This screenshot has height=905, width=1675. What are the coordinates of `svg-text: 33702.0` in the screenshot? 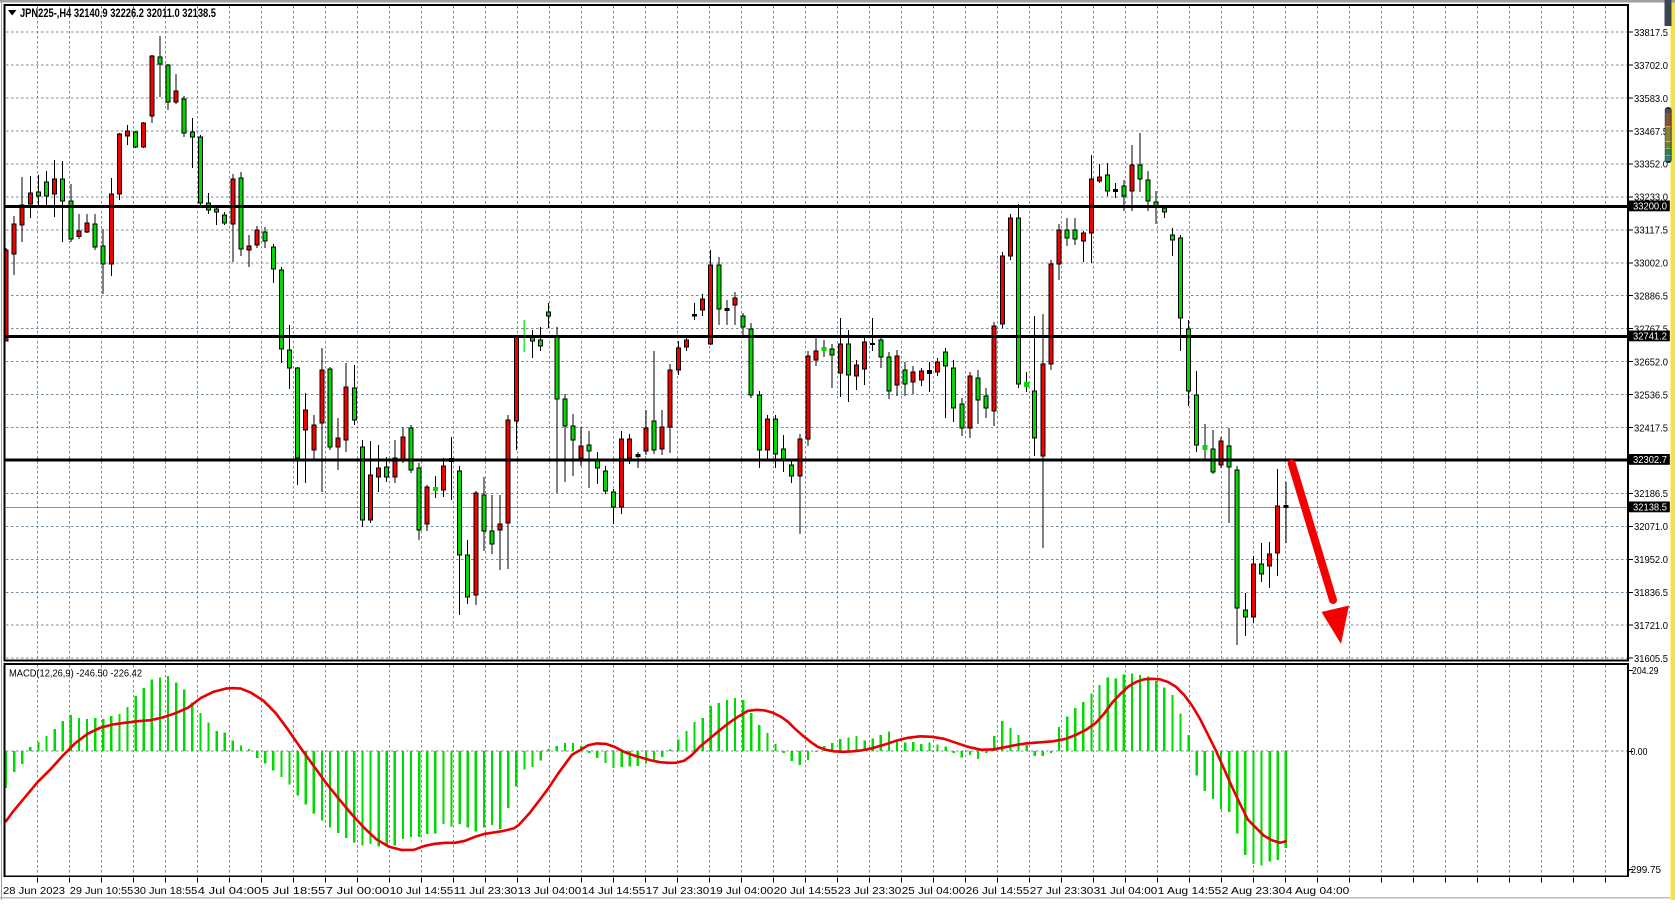 It's located at (1651, 66).